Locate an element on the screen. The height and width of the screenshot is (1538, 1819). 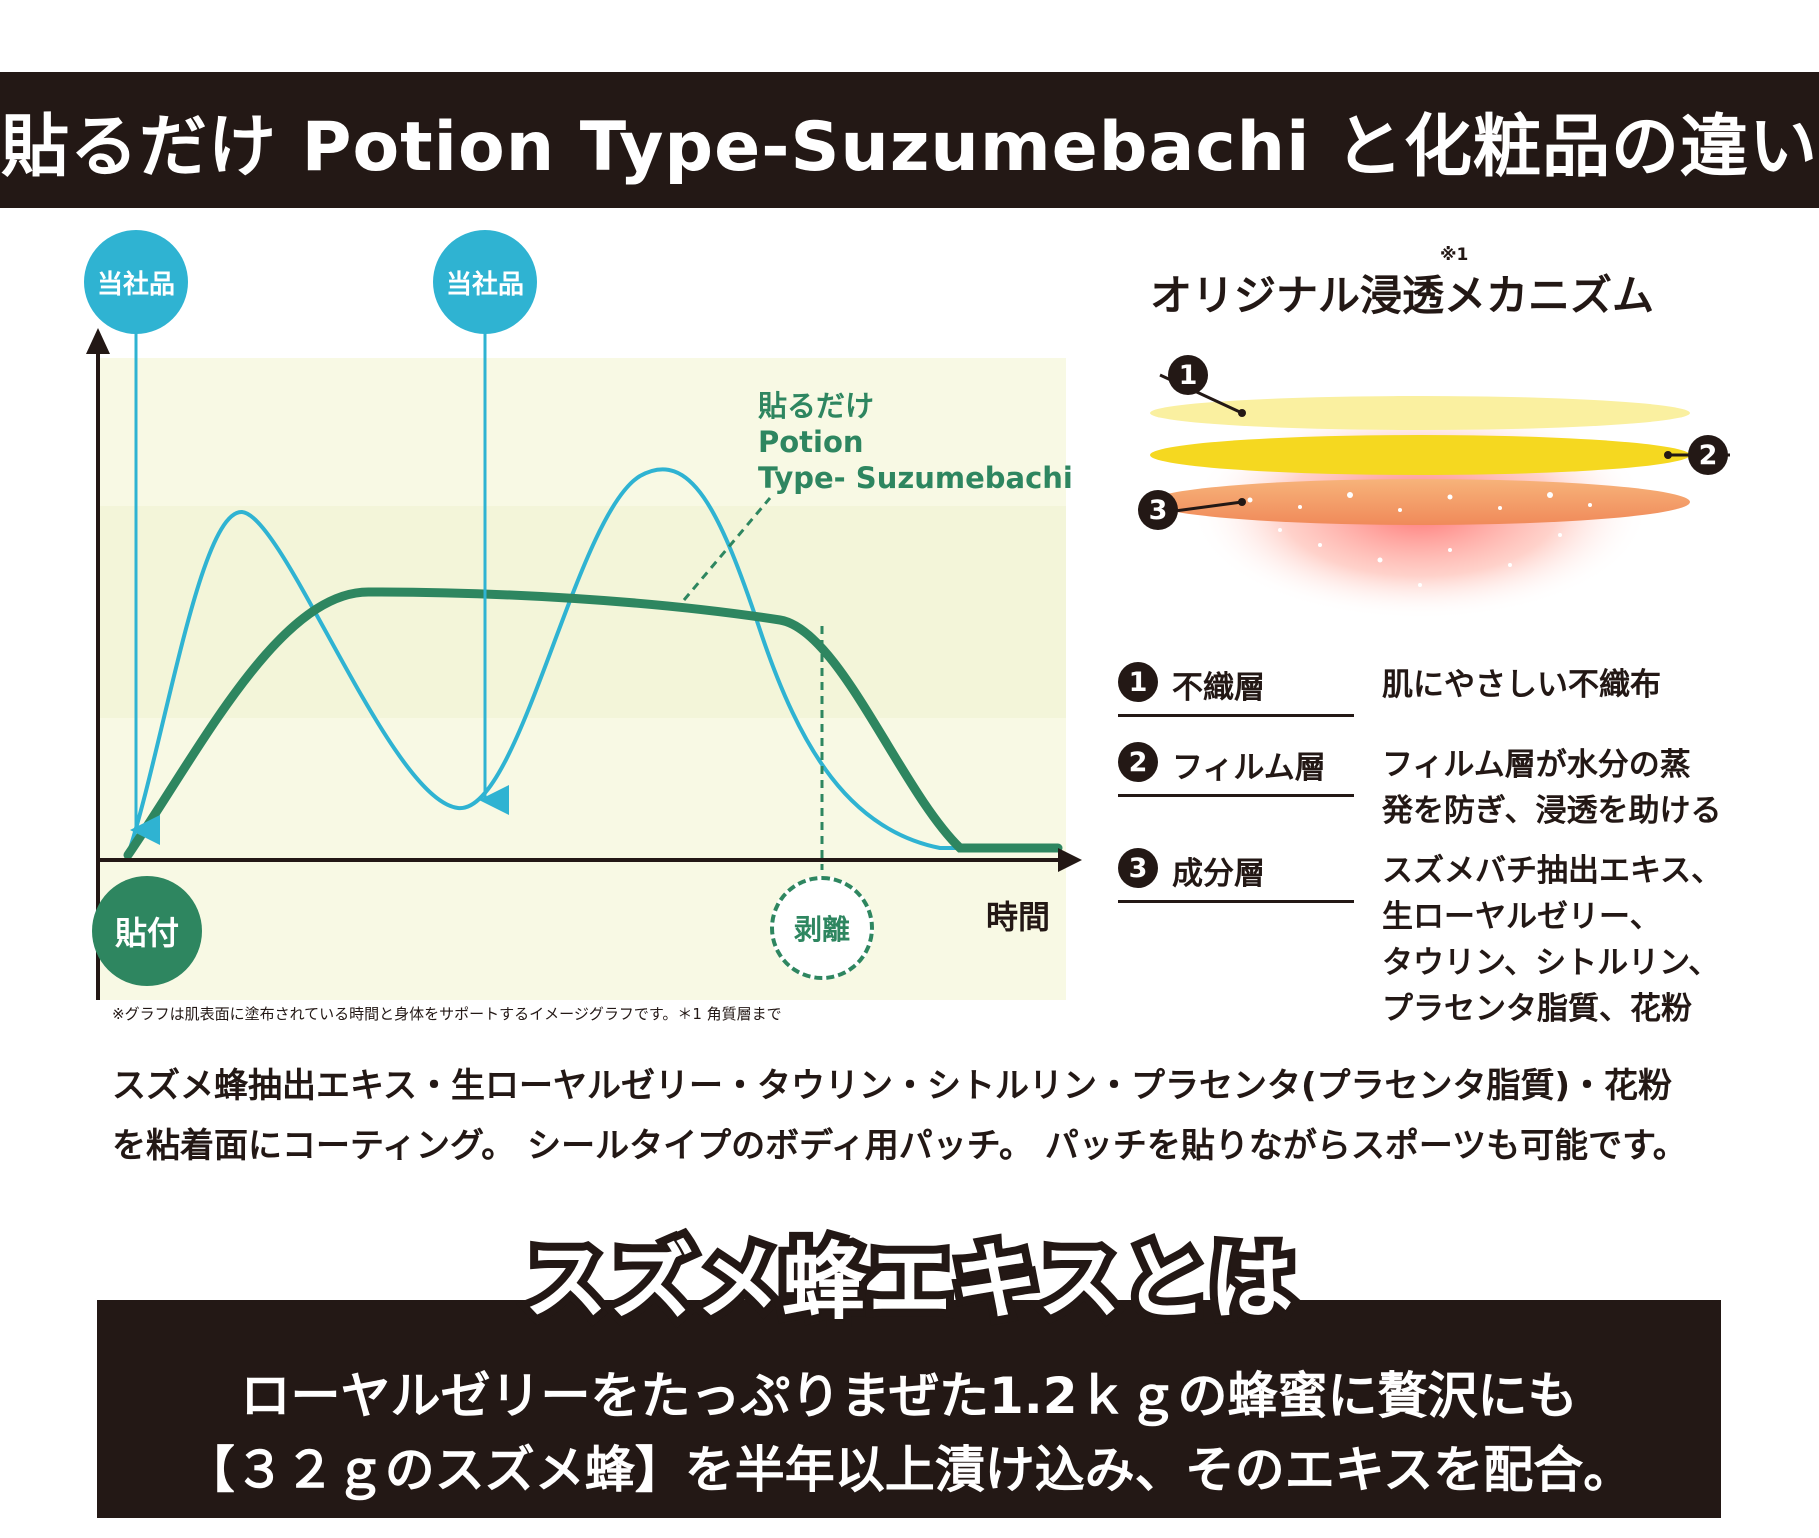
title-banner: 貼るだけ Potion Type-Suzumebachi と化粧品の違い is located at coordinates (909, 140).